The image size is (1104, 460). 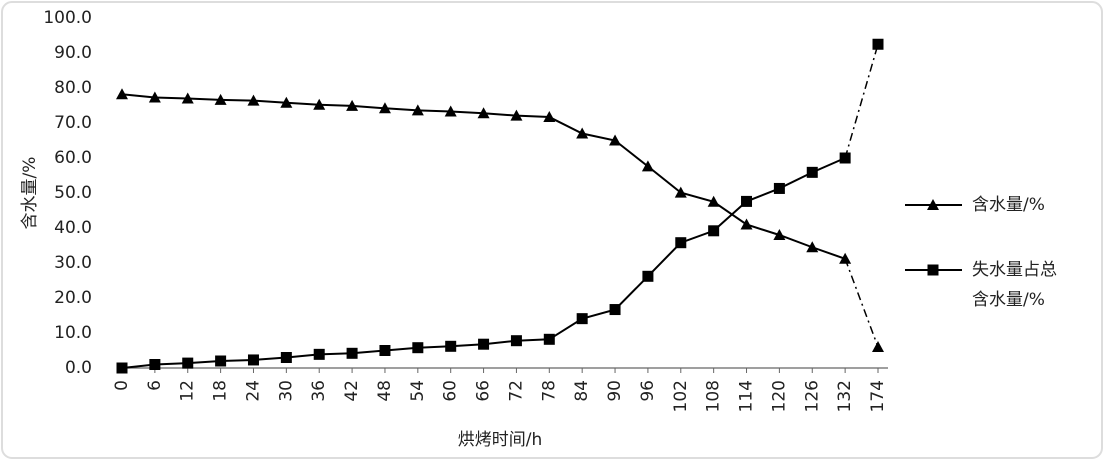 I want to click on y-tick-label: 50.0, so click(x=73, y=193).